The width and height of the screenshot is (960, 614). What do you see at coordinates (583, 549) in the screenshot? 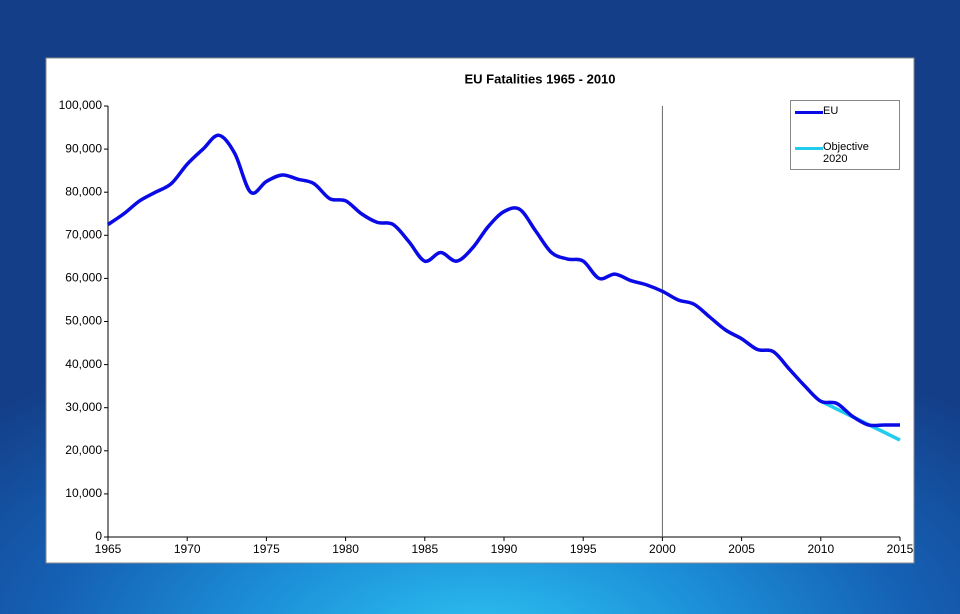
I see `x-tick-label: 1995` at bounding box center [583, 549].